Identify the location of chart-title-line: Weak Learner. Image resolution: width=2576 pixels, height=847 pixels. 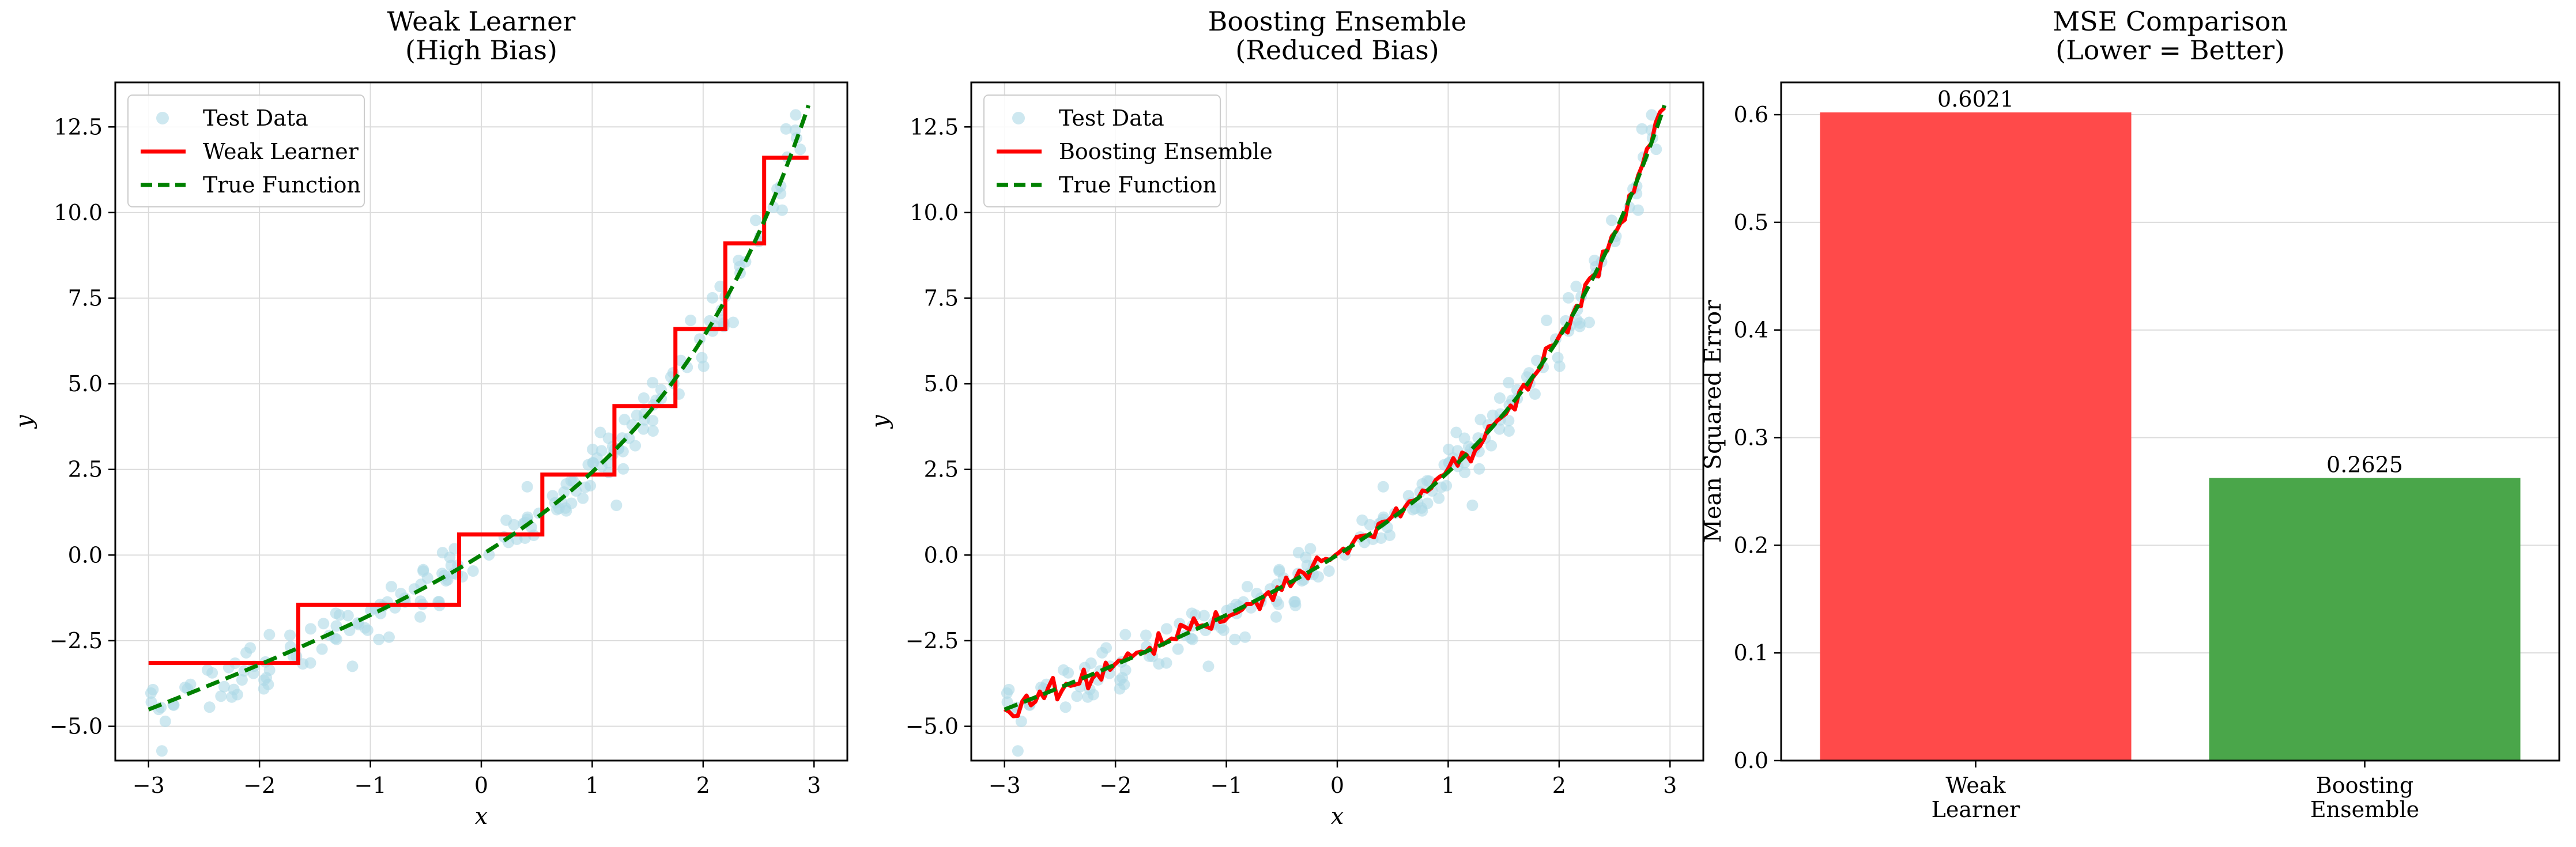
(481, 21).